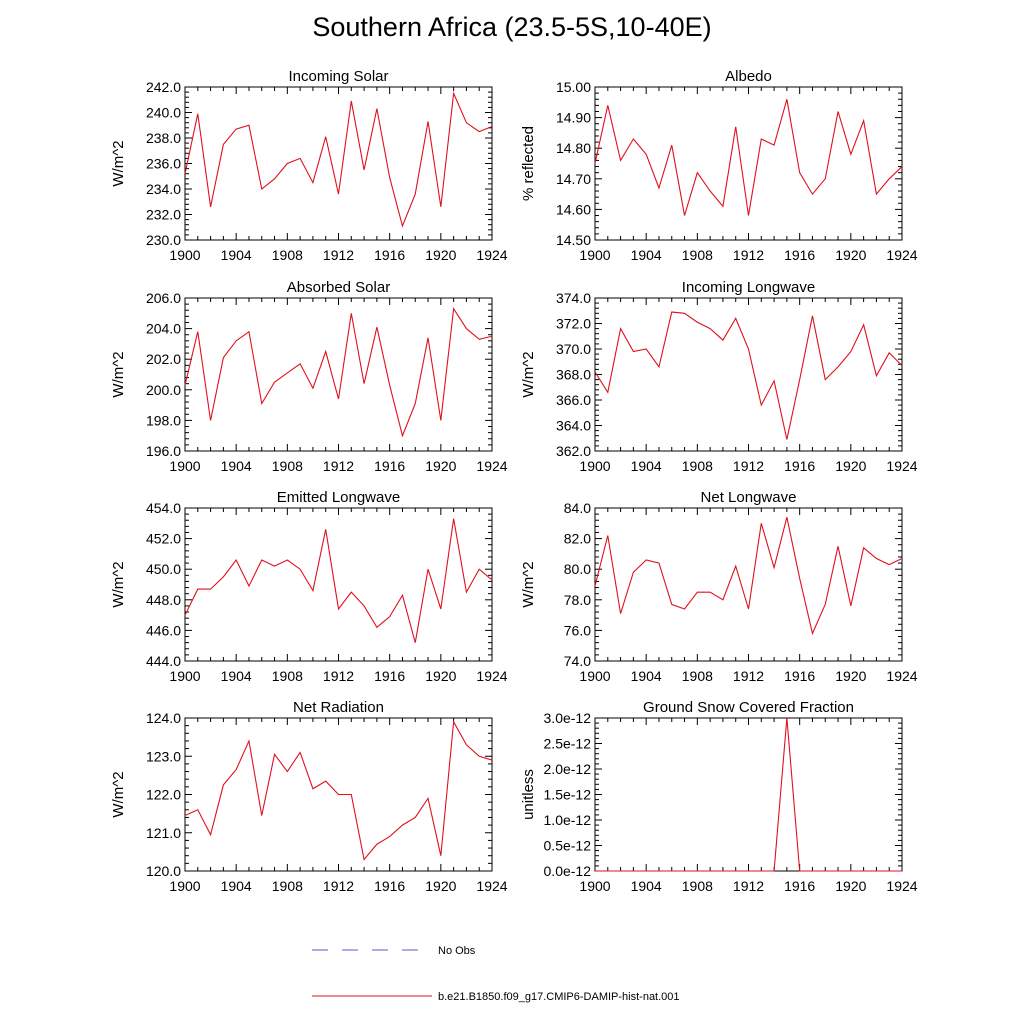 The image size is (1024, 1024). Describe the element at coordinates (163, 420) in the screenshot. I see `y-tick-label: 198.0` at that location.